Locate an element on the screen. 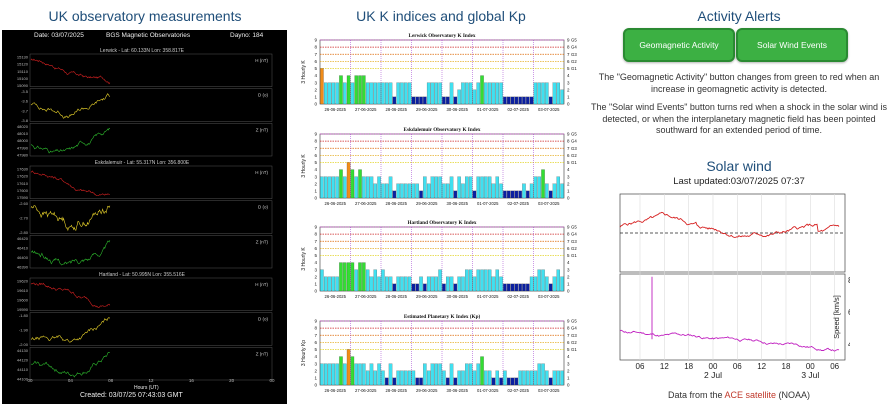 This screenshot has height=407, width=890. k-panel-title: Eskdalemuir Observatory K Index is located at coordinates (441, 130).